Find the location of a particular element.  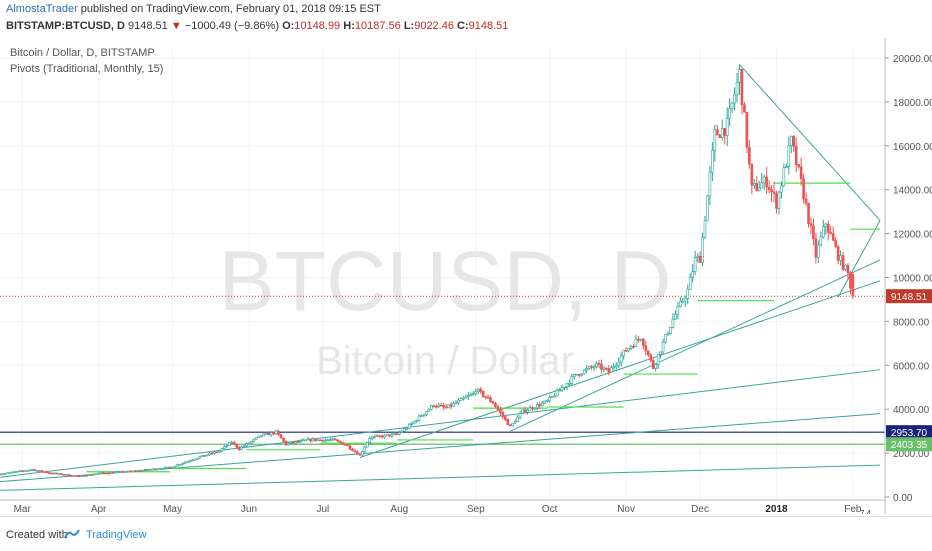

author-link: AlmostaTrader is located at coordinates (42, 9).